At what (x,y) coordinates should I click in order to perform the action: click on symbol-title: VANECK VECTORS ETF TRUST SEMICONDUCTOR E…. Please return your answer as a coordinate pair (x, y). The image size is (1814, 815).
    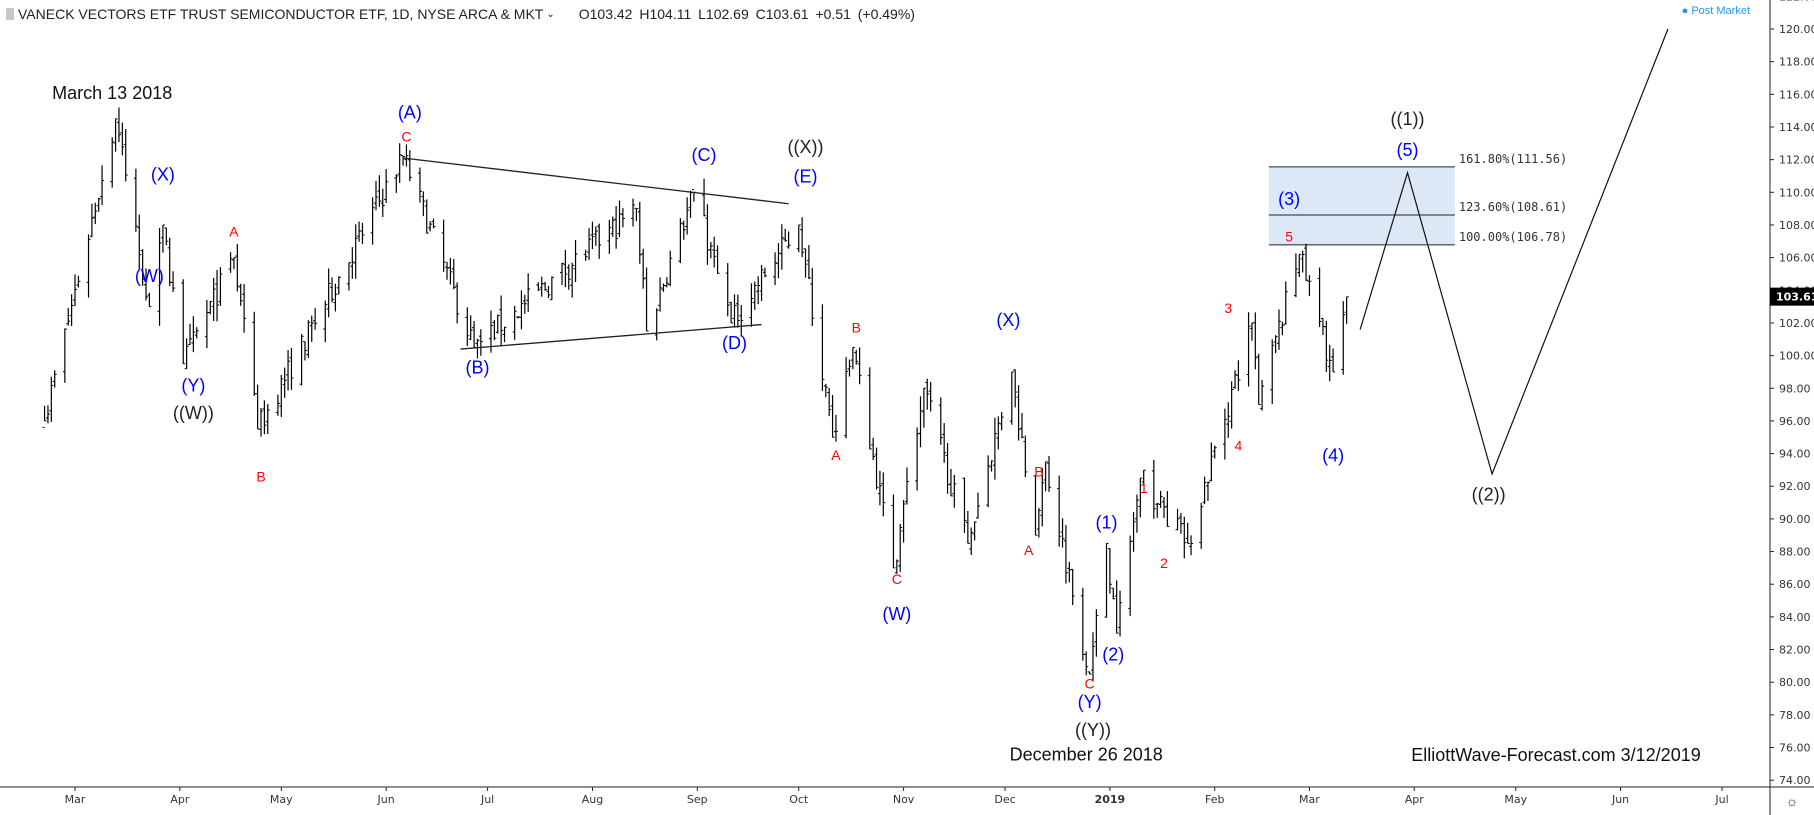
    Looking at the image, I should click on (281, 14).